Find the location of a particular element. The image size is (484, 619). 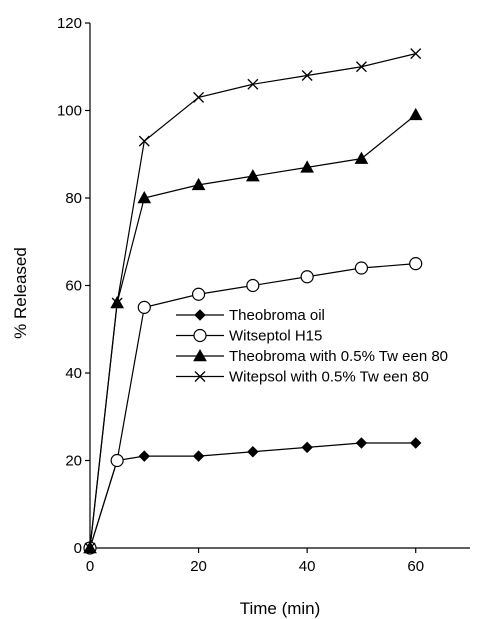

y-tick-label: 0 is located at coordinates (78, 548).